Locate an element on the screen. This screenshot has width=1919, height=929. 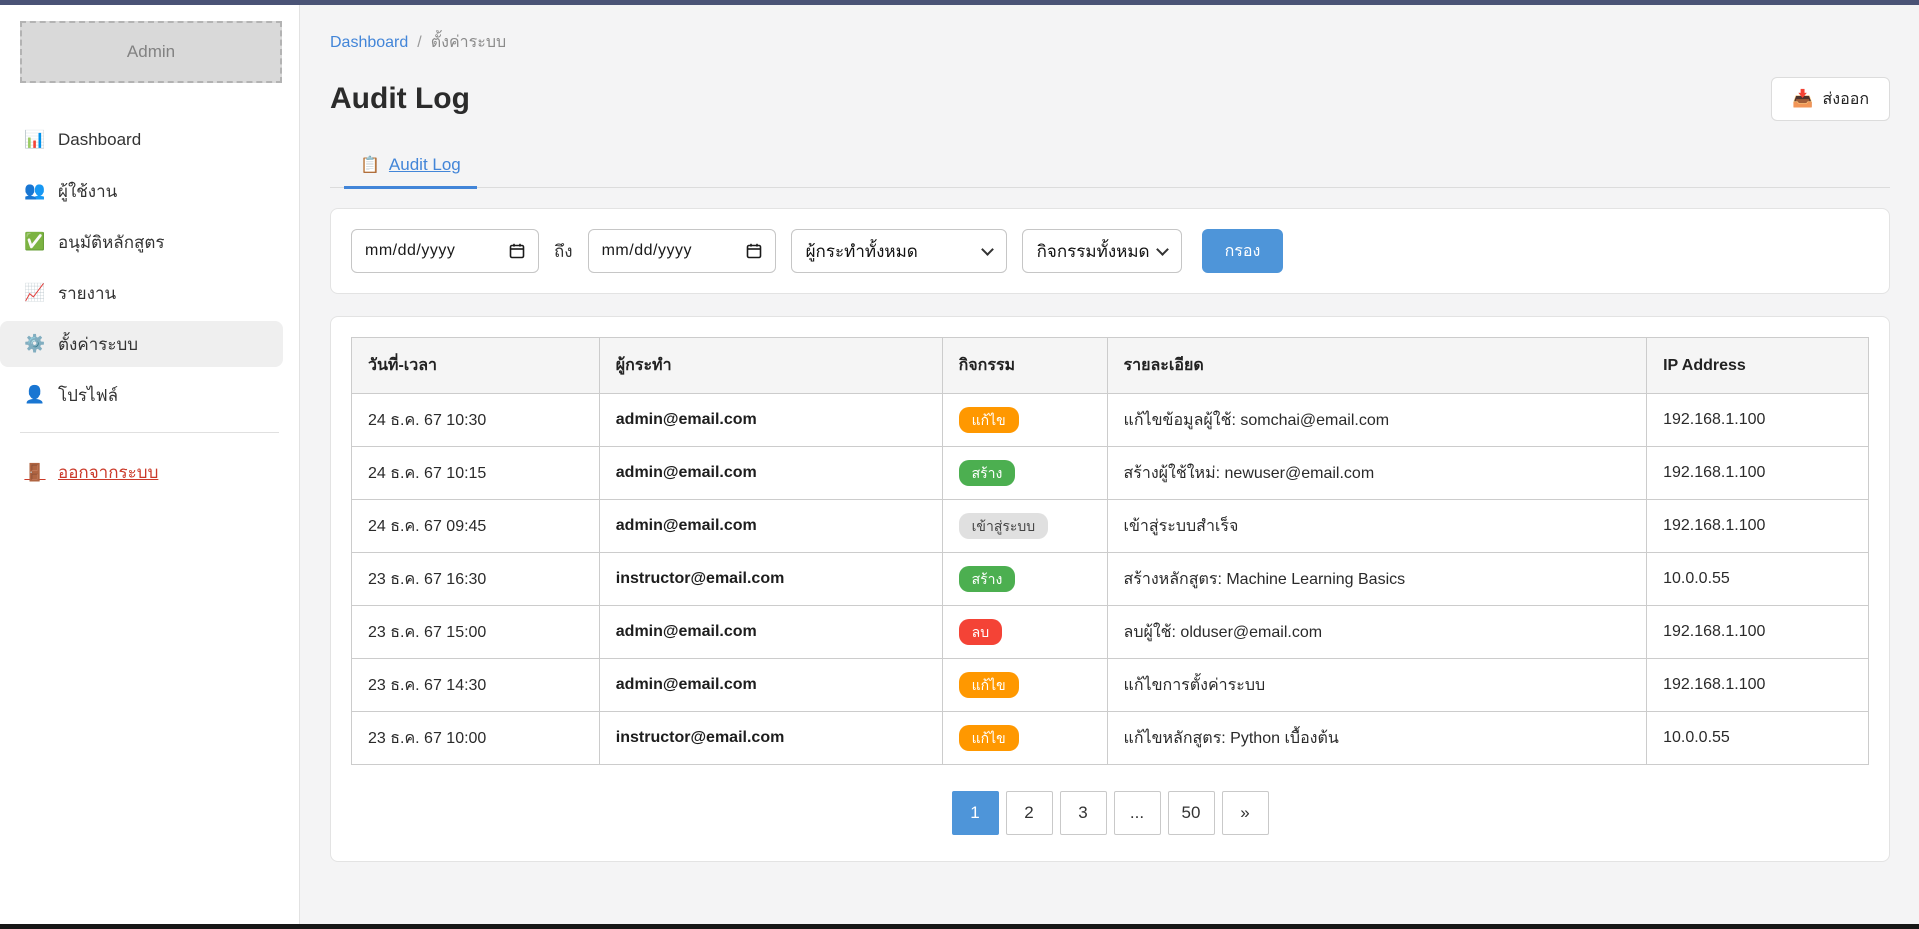
breadcrumb-current: ตั้งค่าระบบ is located at coordinates (468, 42).